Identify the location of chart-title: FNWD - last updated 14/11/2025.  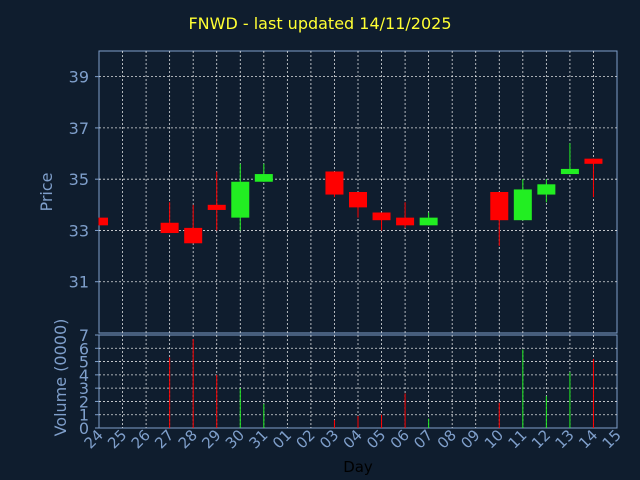
(320, 23).